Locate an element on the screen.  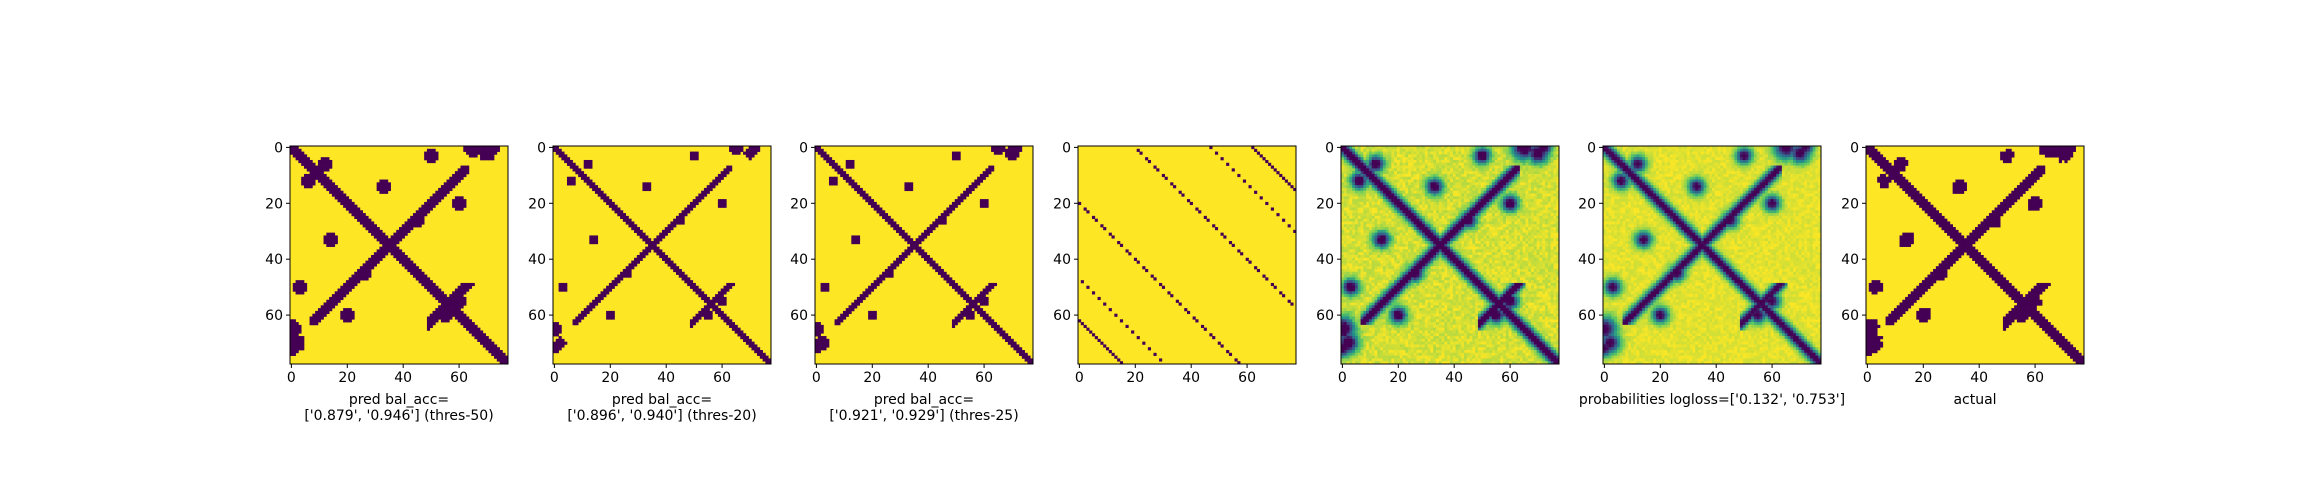
y-tick-label: 60 is located at coordinates (799, 316).